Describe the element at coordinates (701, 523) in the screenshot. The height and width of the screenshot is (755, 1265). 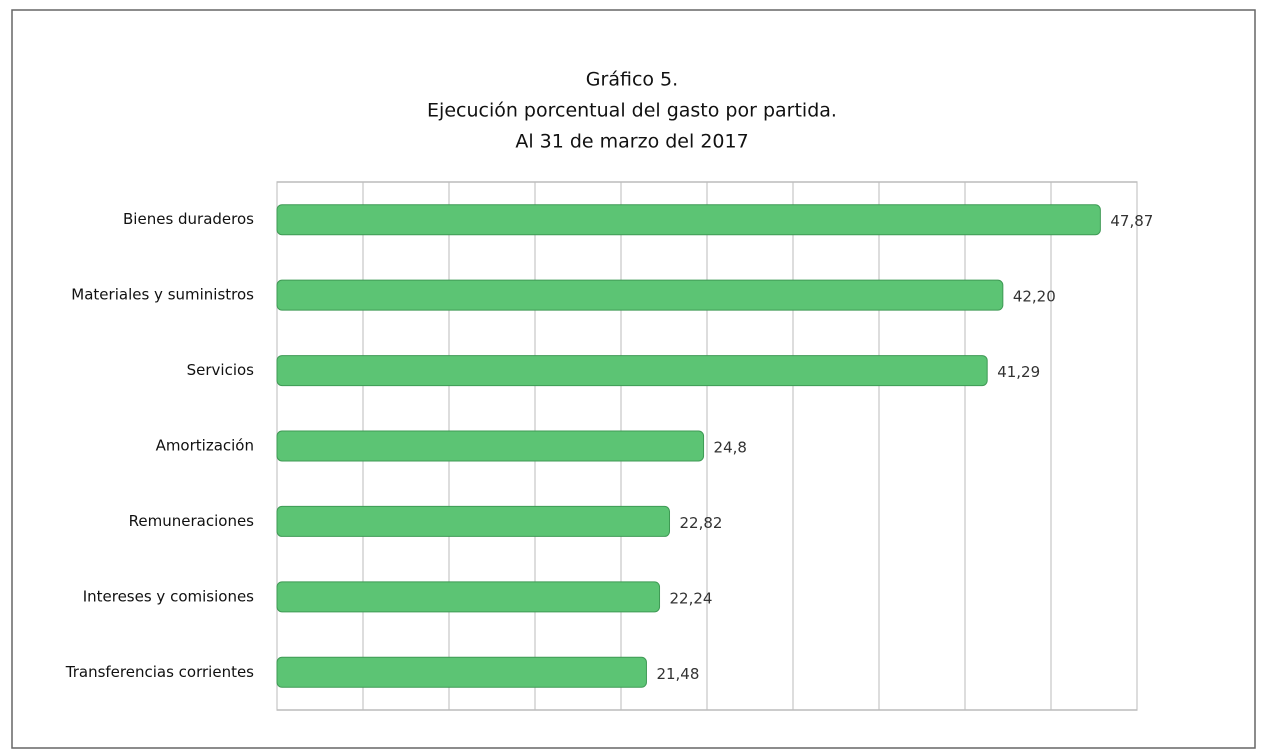
I see `data-label: 22,82` at that location.